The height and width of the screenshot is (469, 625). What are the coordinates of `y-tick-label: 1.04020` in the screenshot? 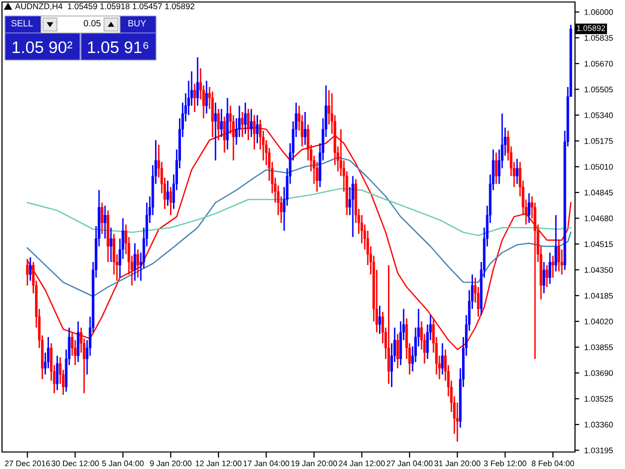 It's located at (598, 321).